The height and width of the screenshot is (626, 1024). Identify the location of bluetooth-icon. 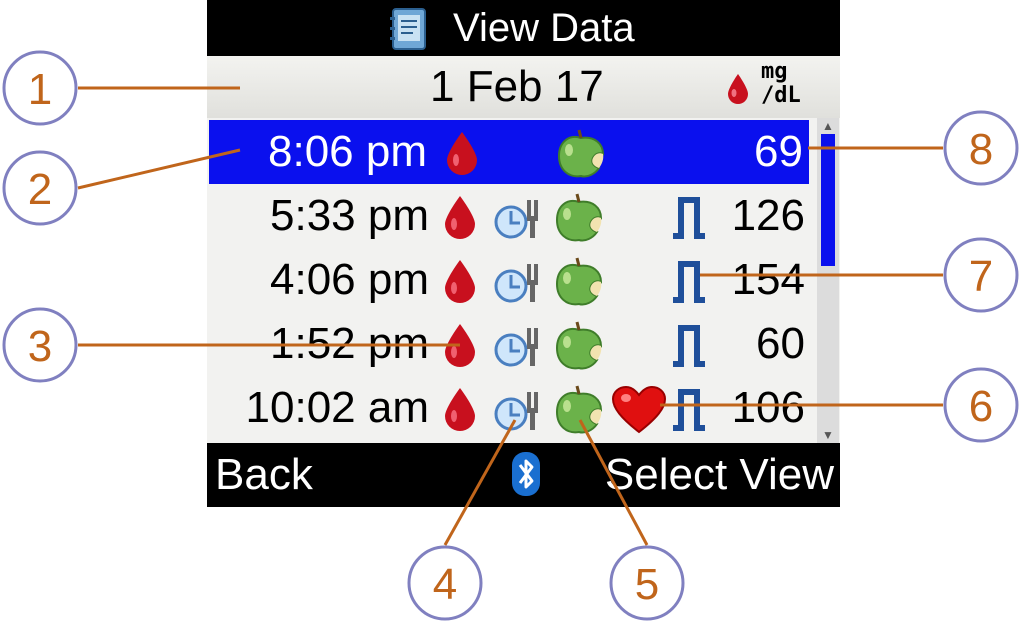
(526, 474).